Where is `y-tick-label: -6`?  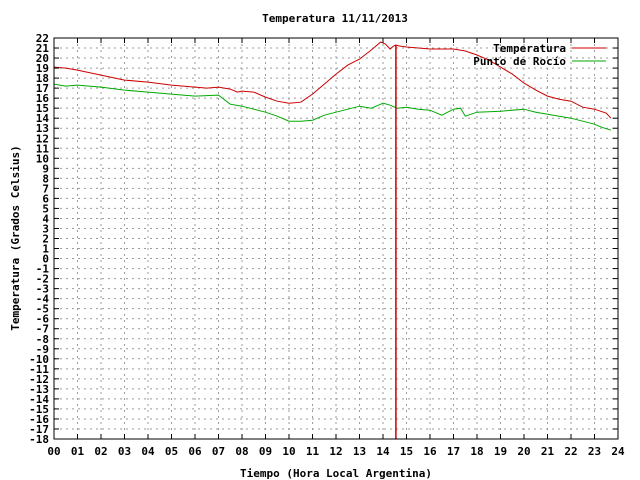
y-tick-label: -6 is located at coordinates (43, 319).